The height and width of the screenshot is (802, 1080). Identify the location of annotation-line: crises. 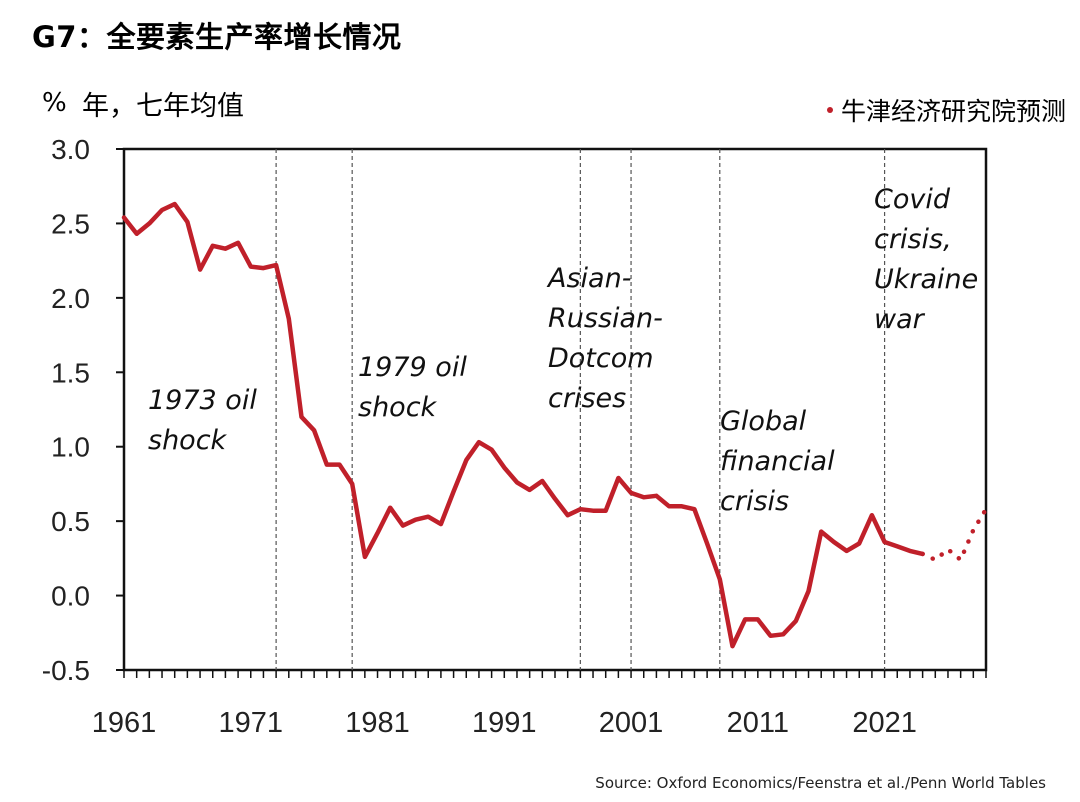
(587, 398).